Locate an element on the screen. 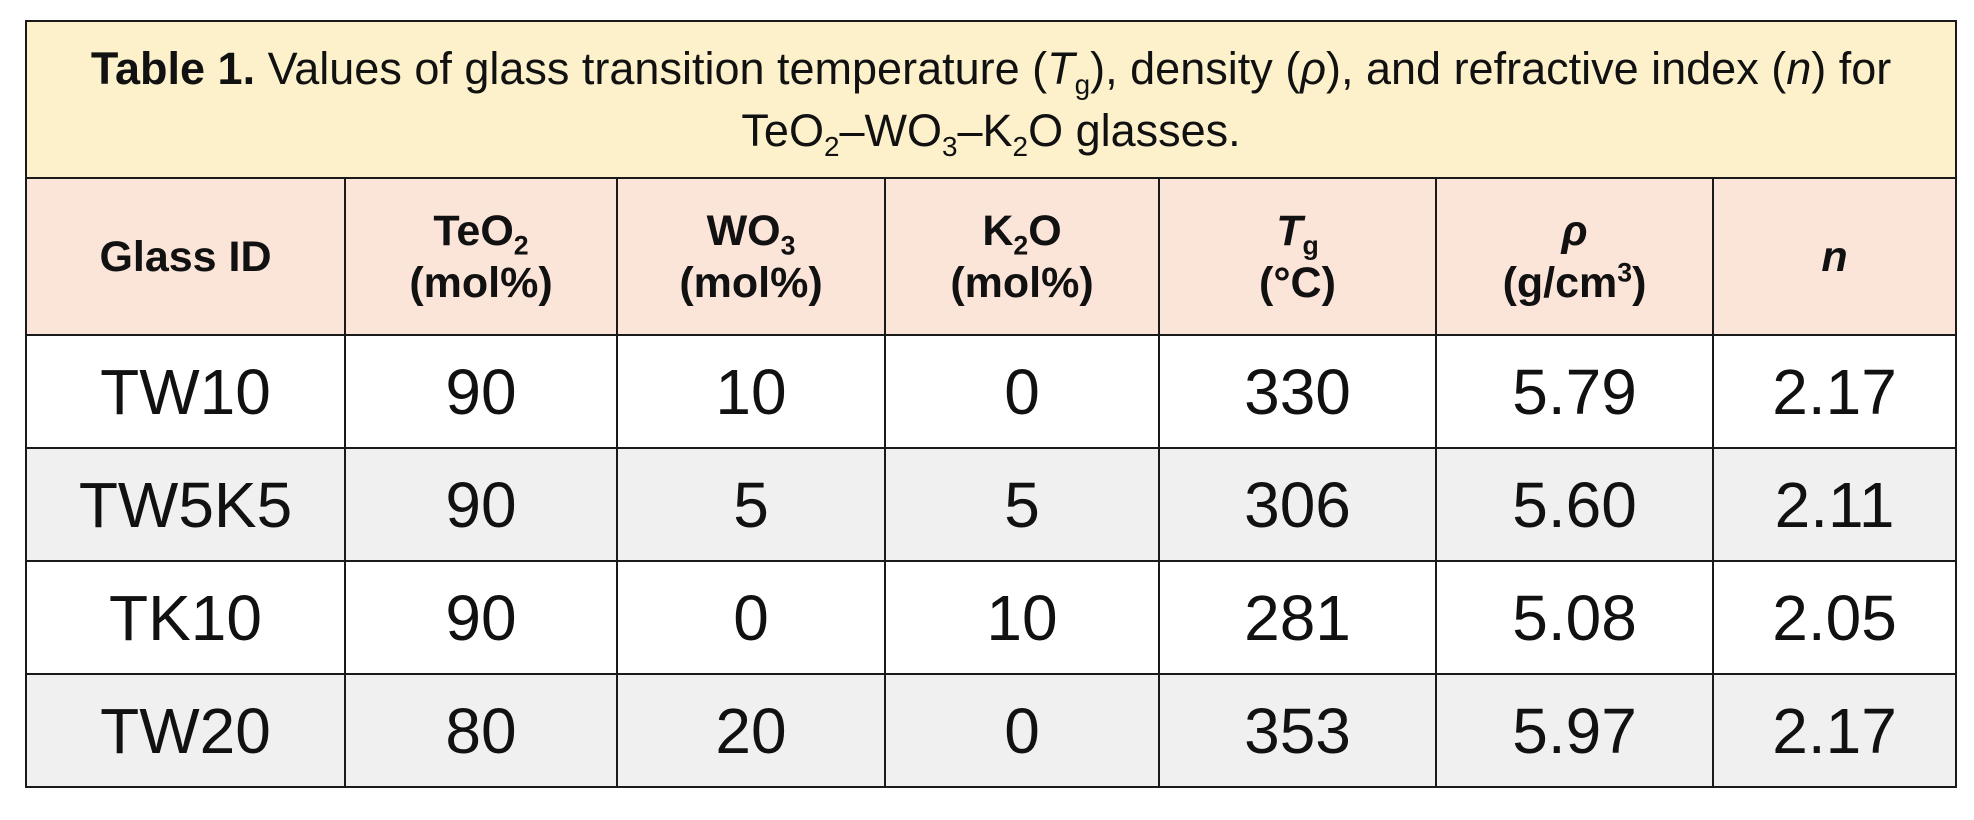 The width and height of the screenshot is (1974, 820). header-text: T is located at coordinates (1289, 230).